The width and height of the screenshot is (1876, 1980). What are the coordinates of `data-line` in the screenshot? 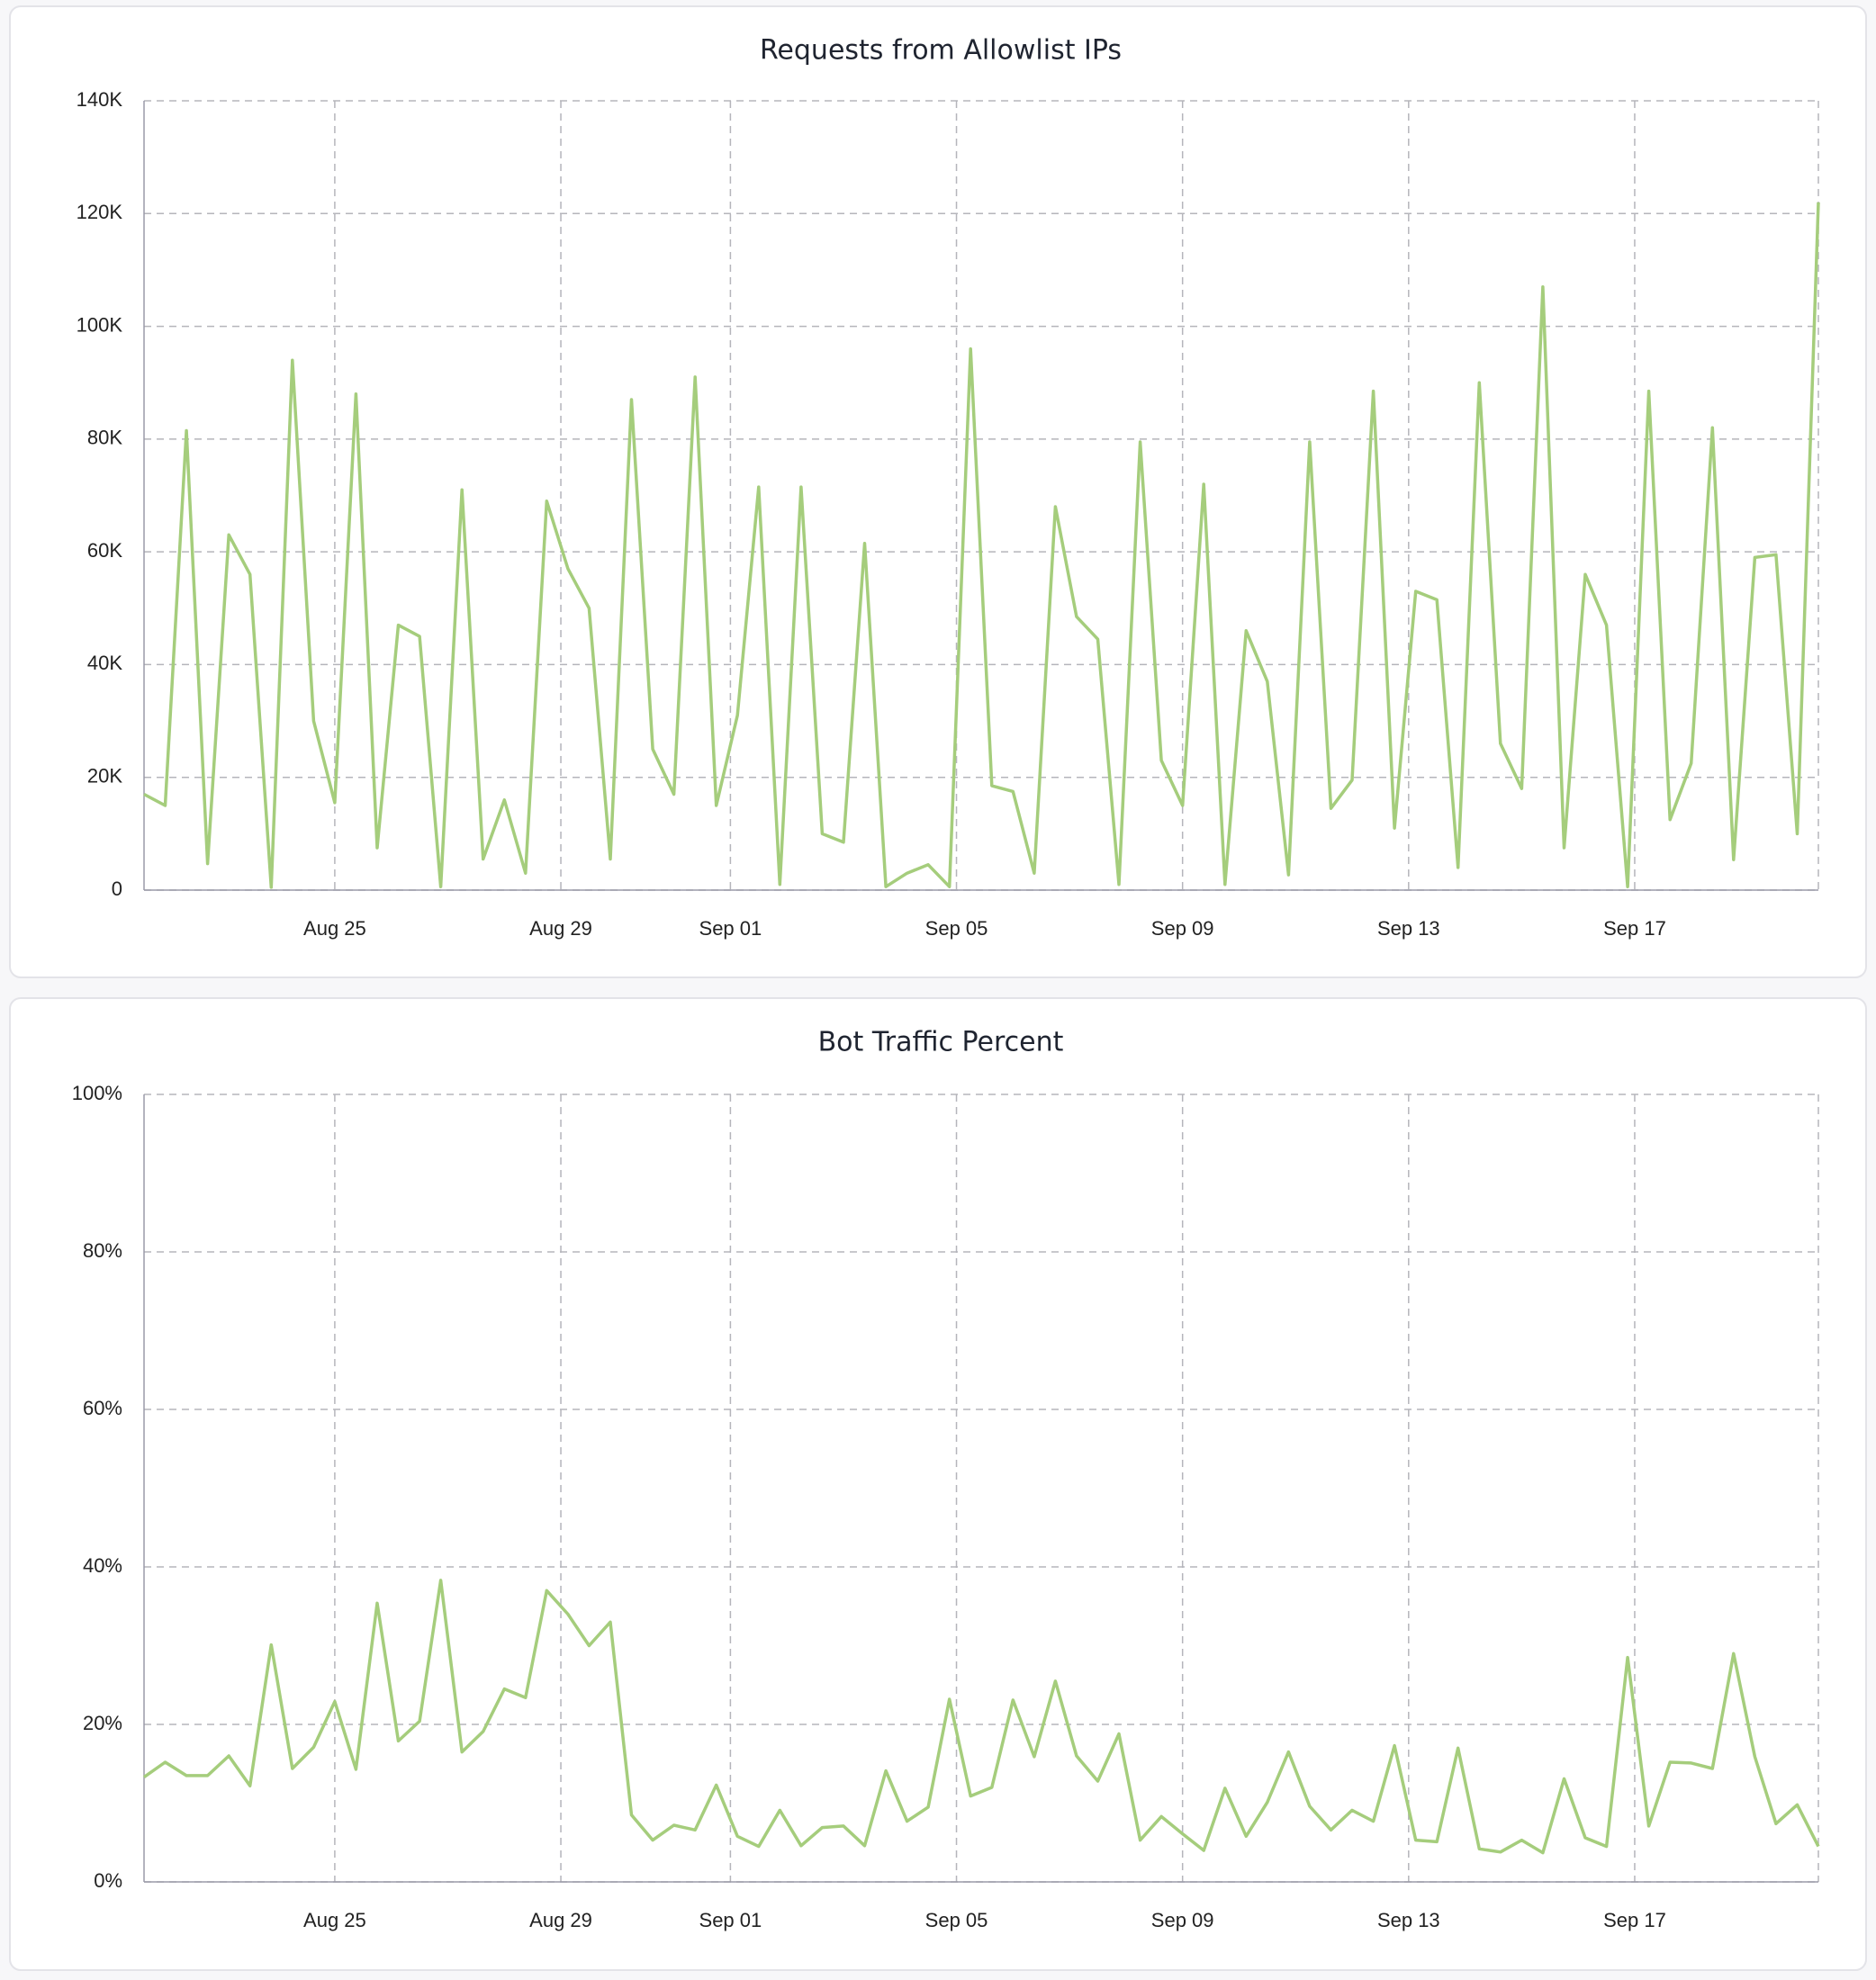 It's located at (981, 1717).